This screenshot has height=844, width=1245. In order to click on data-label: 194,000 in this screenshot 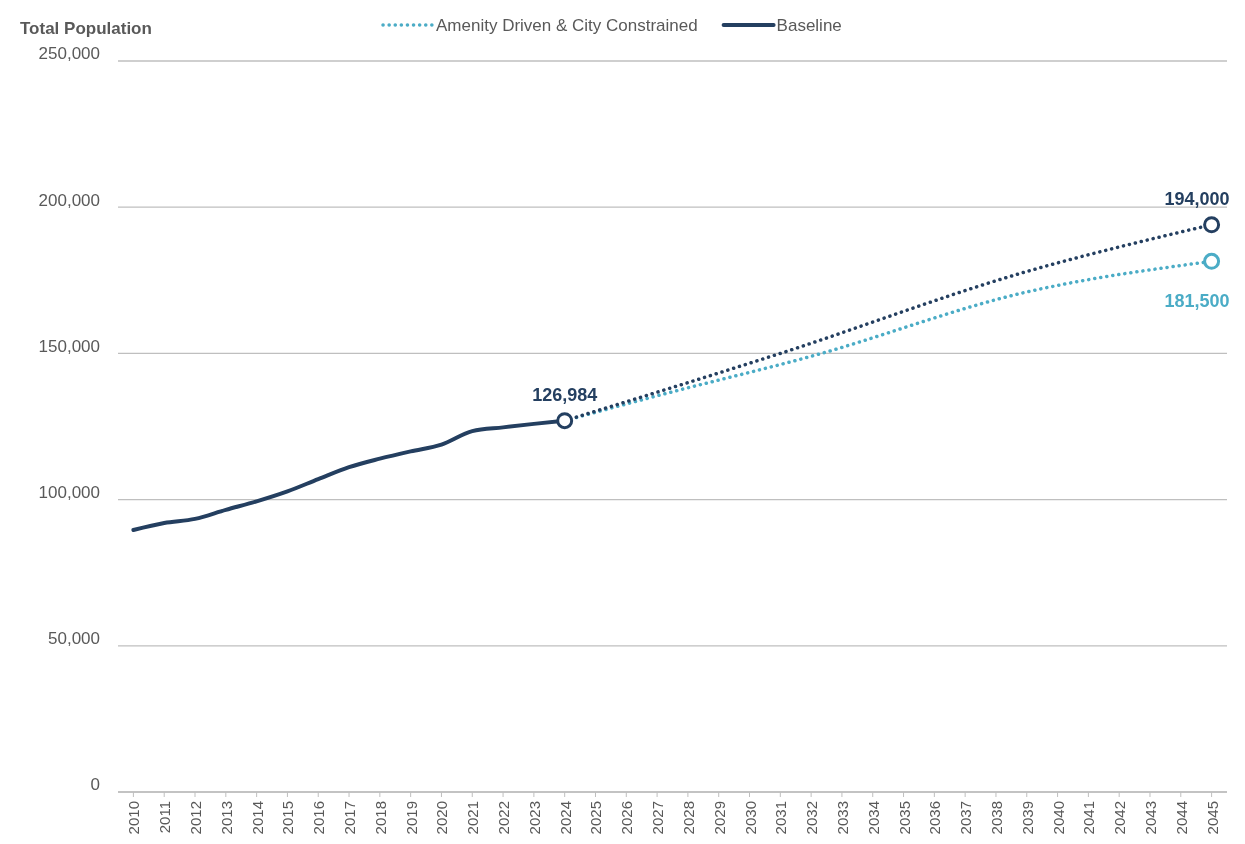, I will do `click(1197, 198)`.